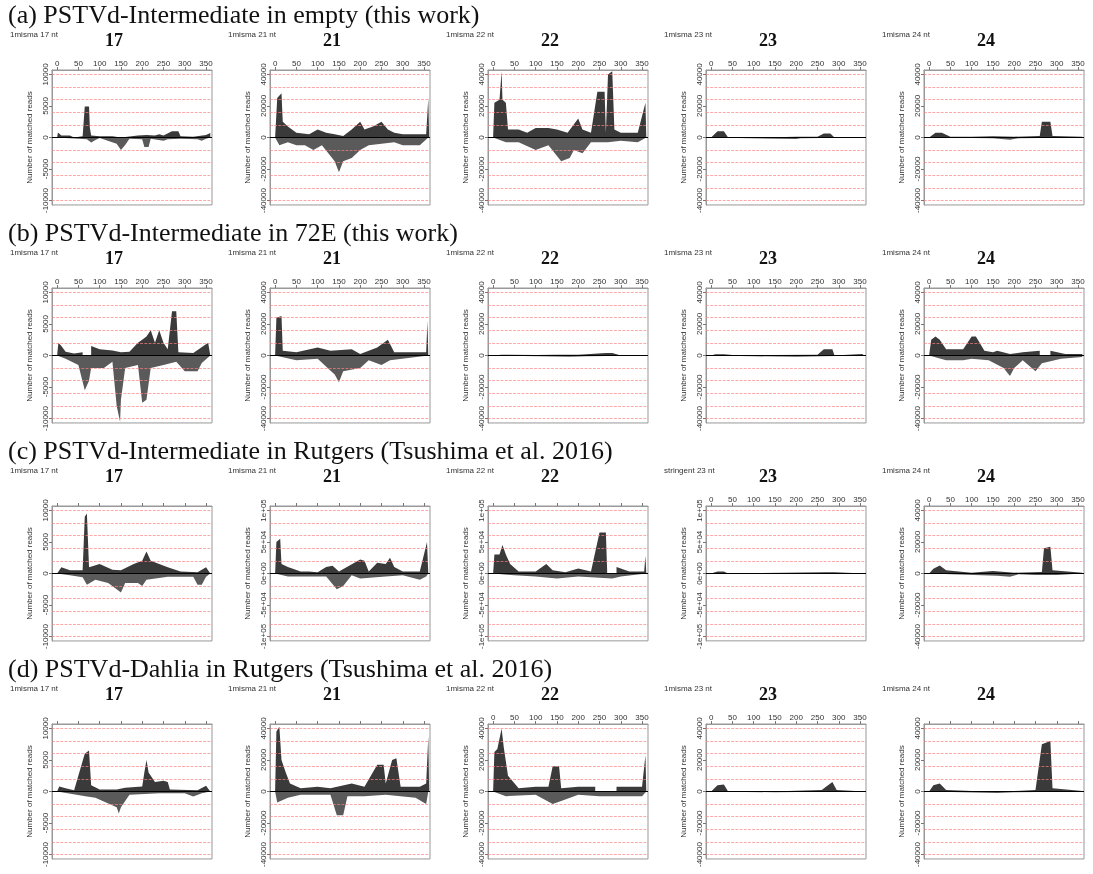 The width and height of the screenshot is (1093, 874). Describe the element at coordinates (233, 233) in the screenshot. I see `chart-subtitle: (b) PSTVd-Intermediate in 72E (this work)` at that location.